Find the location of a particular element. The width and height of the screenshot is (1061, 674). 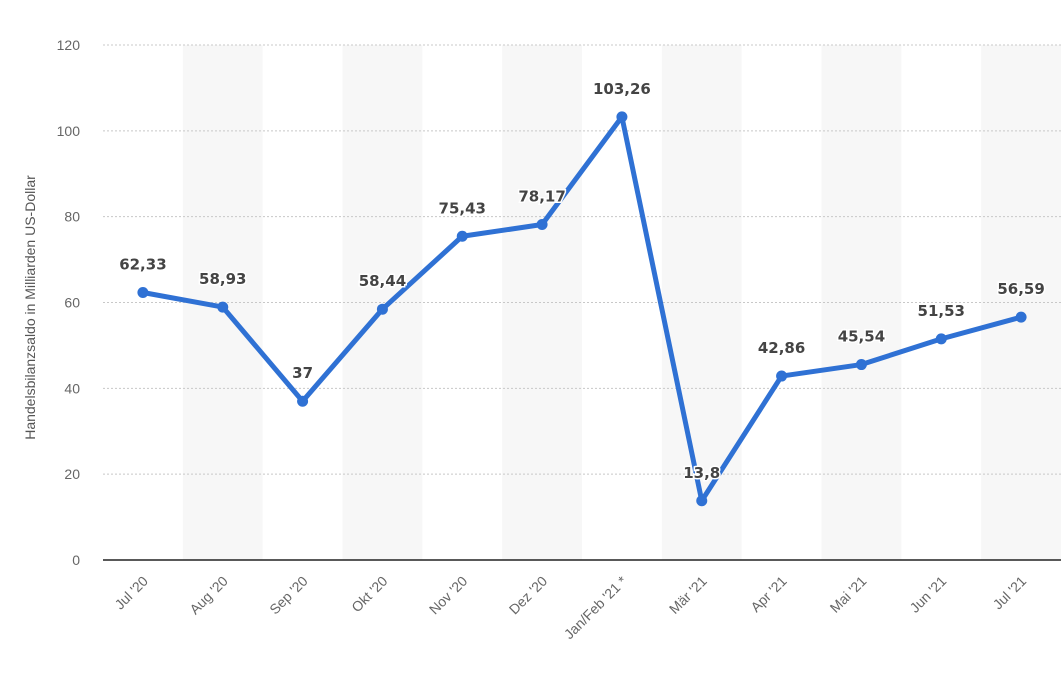

data-label: 78,17 is located at coordinates (541, 197).